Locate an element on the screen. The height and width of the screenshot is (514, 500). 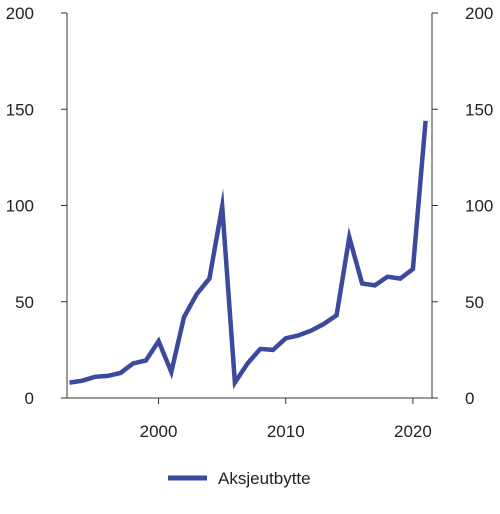
left-y-tick-label: 100 is located at coordinates (20, 206).